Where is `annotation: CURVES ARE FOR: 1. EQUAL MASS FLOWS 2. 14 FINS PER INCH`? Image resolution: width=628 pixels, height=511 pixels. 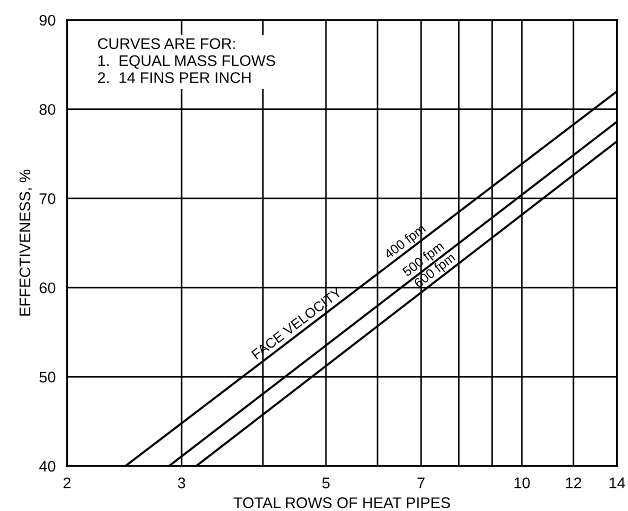 annotation: CURVES ARE FOR: 1. EQUAL MASS FLOWS 2. 14 FINS PER INCH is located at coordinates (187, 61).